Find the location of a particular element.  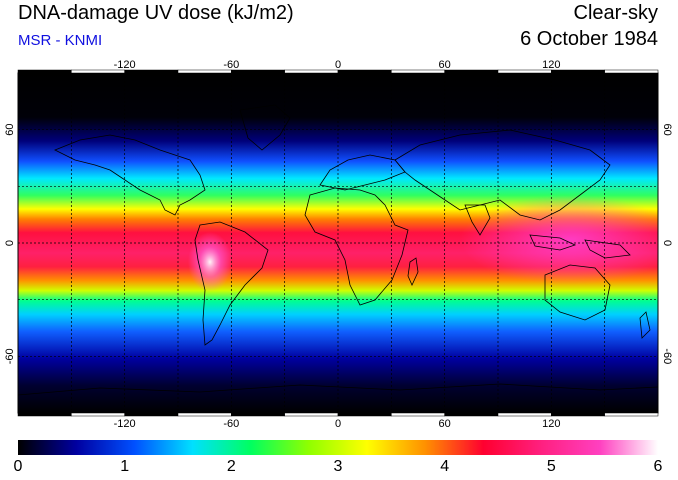

colorbar-tick-label: 5 is located at coordinates (551, 466).